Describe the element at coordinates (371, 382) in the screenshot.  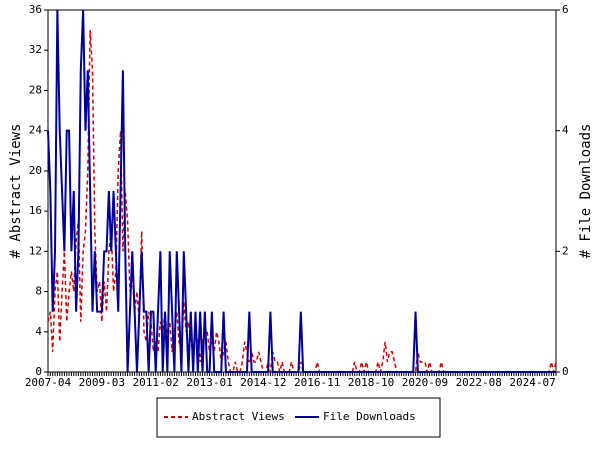
I see `x-tick-label: 2018-10` at that location.